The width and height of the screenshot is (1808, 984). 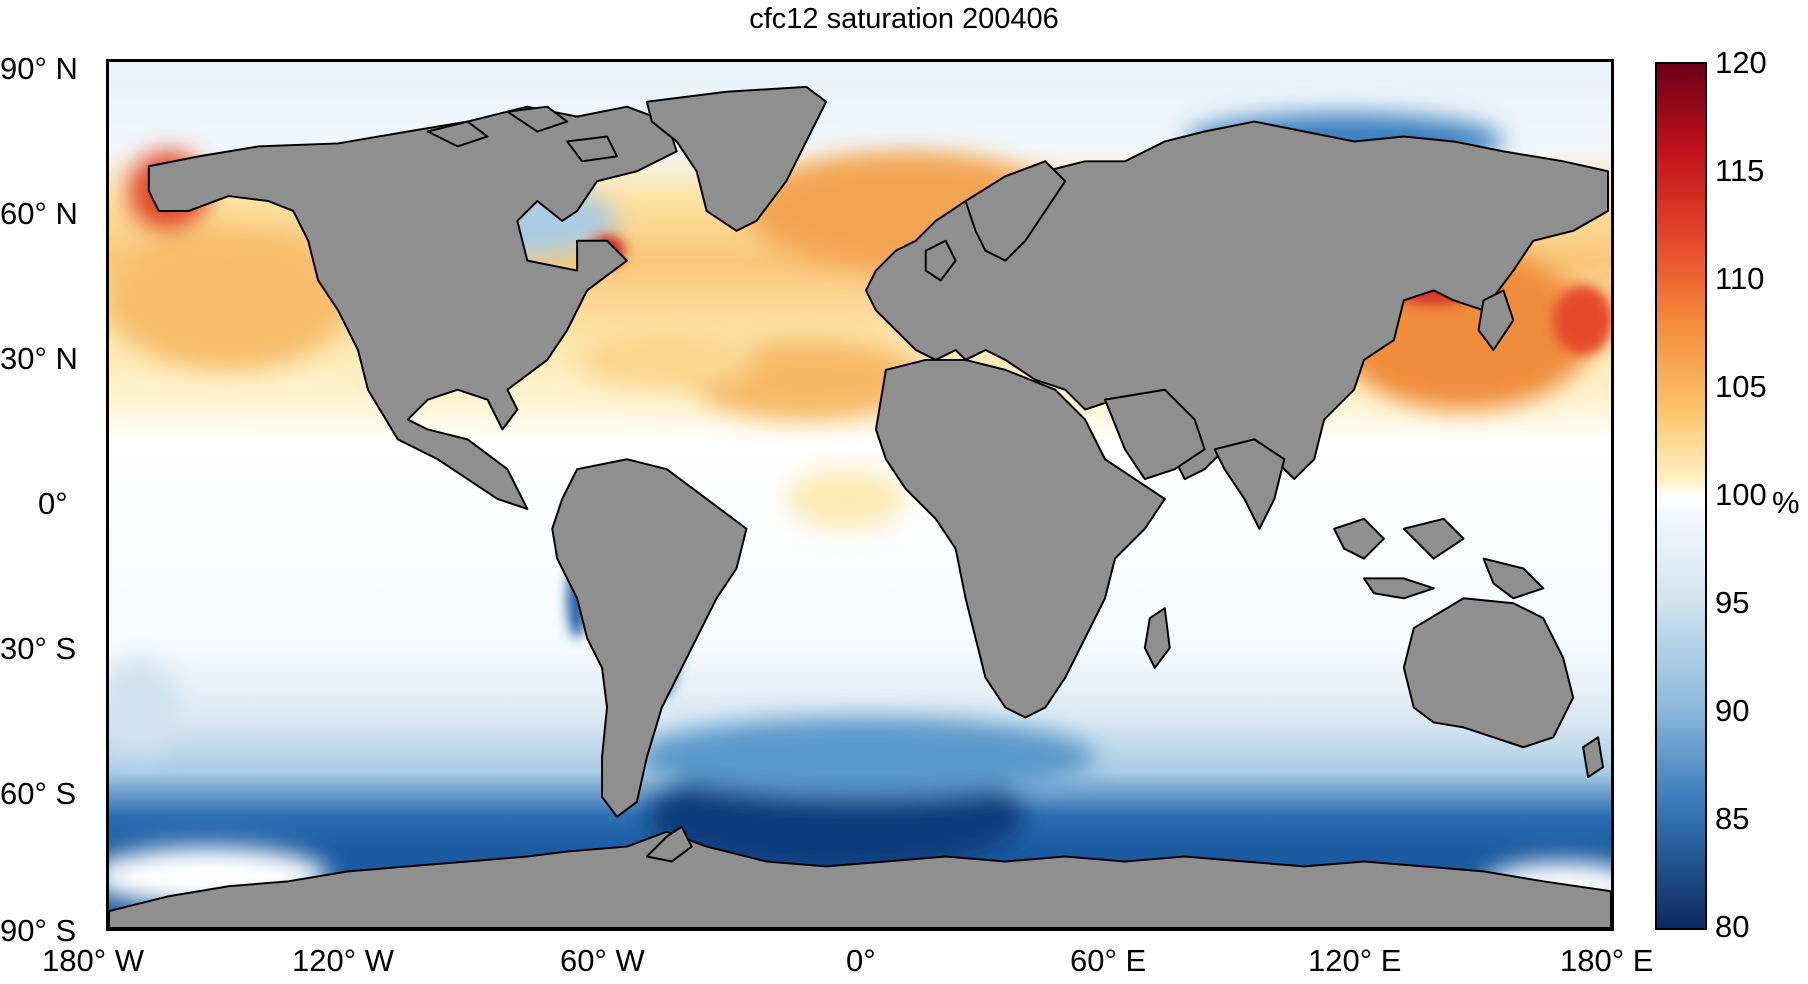 I want to click on colorbar-unit: %, so click(x=1786, y=502).